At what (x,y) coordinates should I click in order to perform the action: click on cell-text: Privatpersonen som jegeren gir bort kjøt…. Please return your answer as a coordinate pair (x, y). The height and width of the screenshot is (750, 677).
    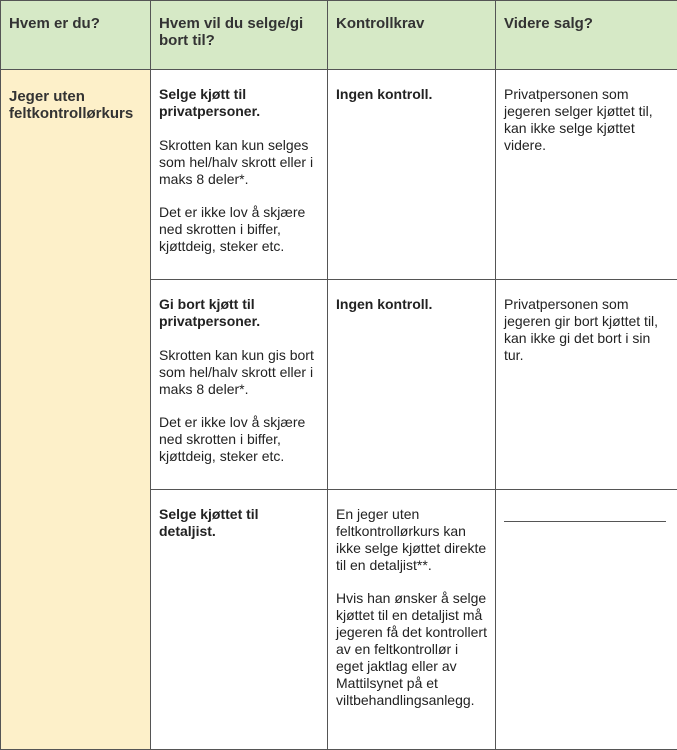
    Looking at the image, I should click on (586, 330).